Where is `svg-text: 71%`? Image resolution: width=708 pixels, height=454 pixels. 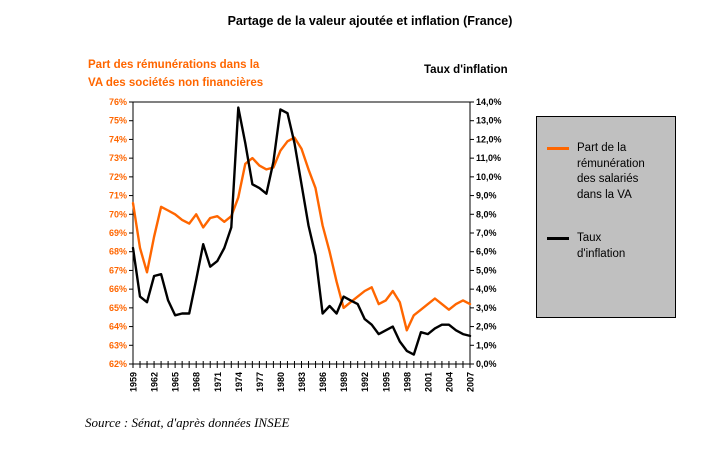 svg-text: 71% is located at coordinates (118, 196).